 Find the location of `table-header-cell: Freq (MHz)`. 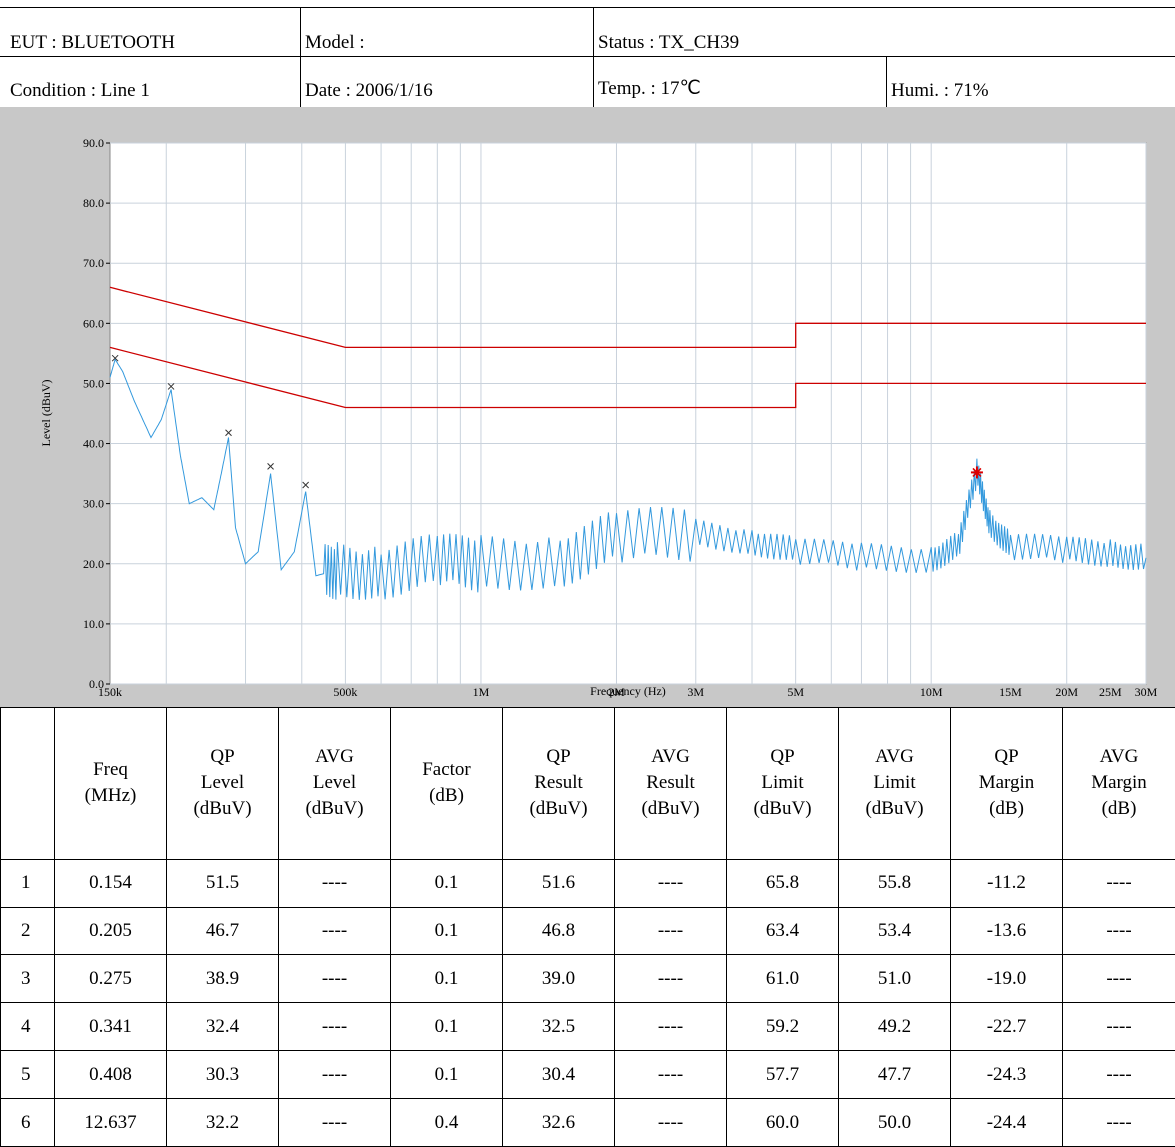

table-header-cell: Freq (MHz) is located at coordinates (110, 783).